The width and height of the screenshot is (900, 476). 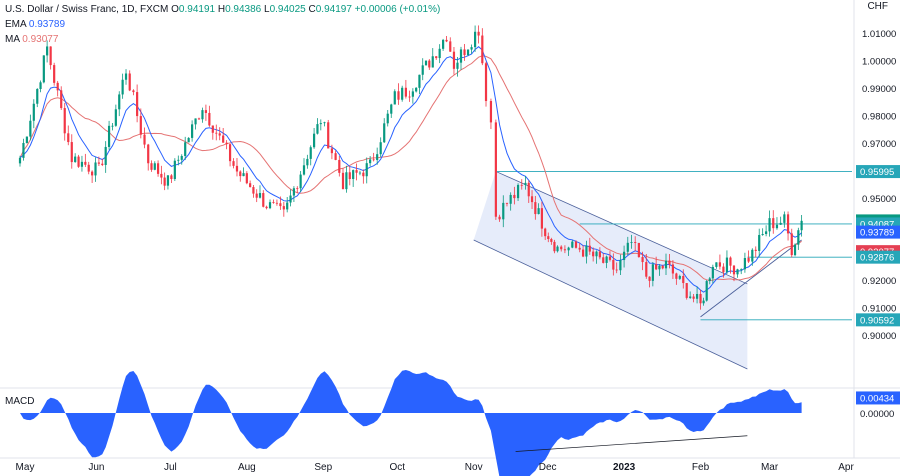 I want to click on time-tick-label: Jun, so click(x=96, y=467).